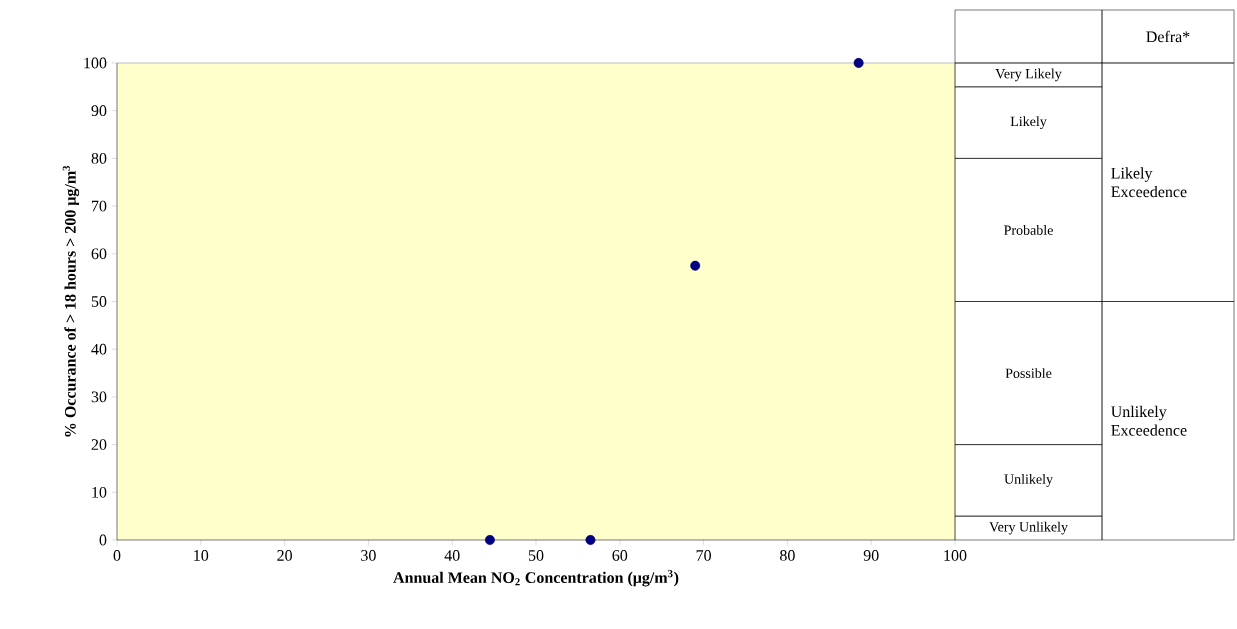  Describe the element at coordinates (536, 578) in the screenshot. I see `text: Annual Mean NO$_{2}$ Concentration (μg/m$^{3}$)` at that location.